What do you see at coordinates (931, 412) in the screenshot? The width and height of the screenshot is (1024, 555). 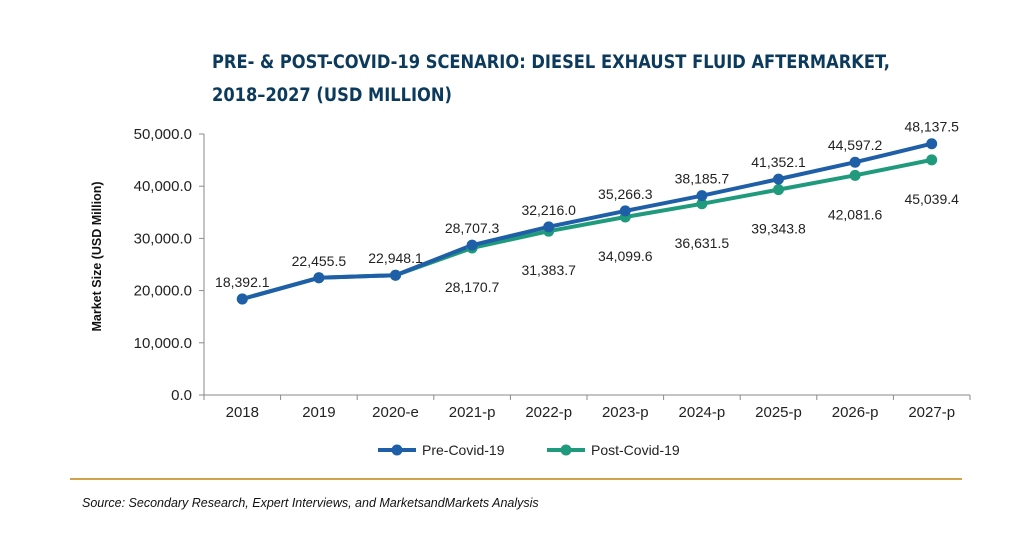 I see `x-tick-label: 2027-p` at bounding box center [931, 412].